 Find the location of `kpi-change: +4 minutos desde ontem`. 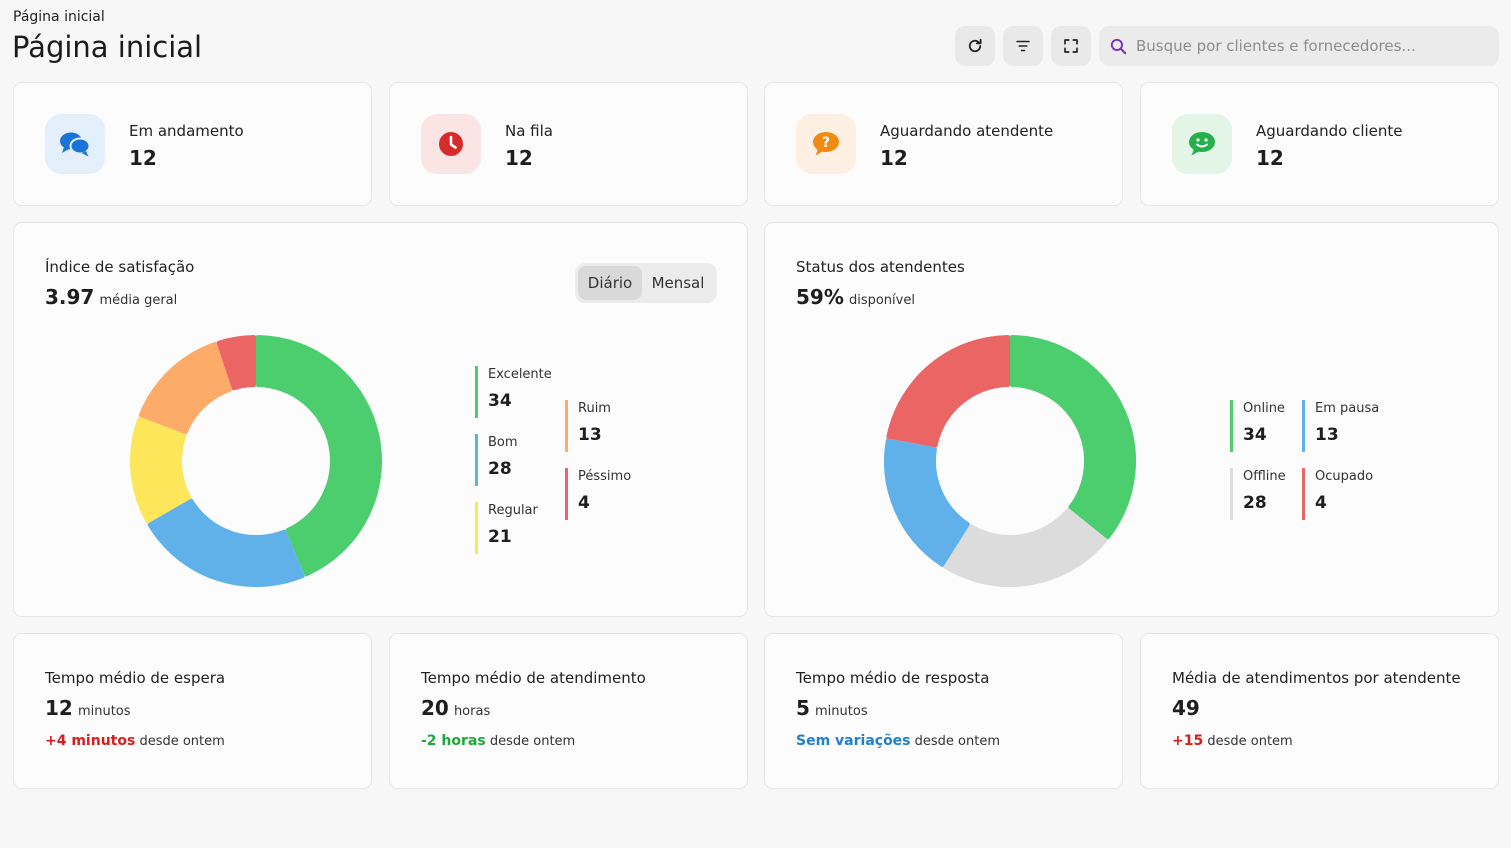

kpi-change: +4 minutos desde ontem is located at coordinates (135, 741).